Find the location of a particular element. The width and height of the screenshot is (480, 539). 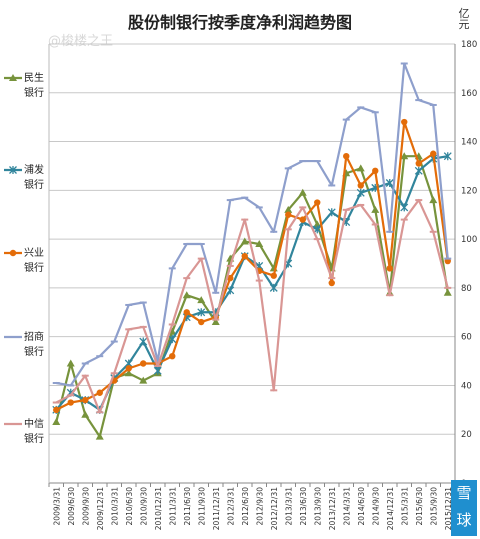

x-tick-label: 2009/12/31 is located at coordinates (100, 508).